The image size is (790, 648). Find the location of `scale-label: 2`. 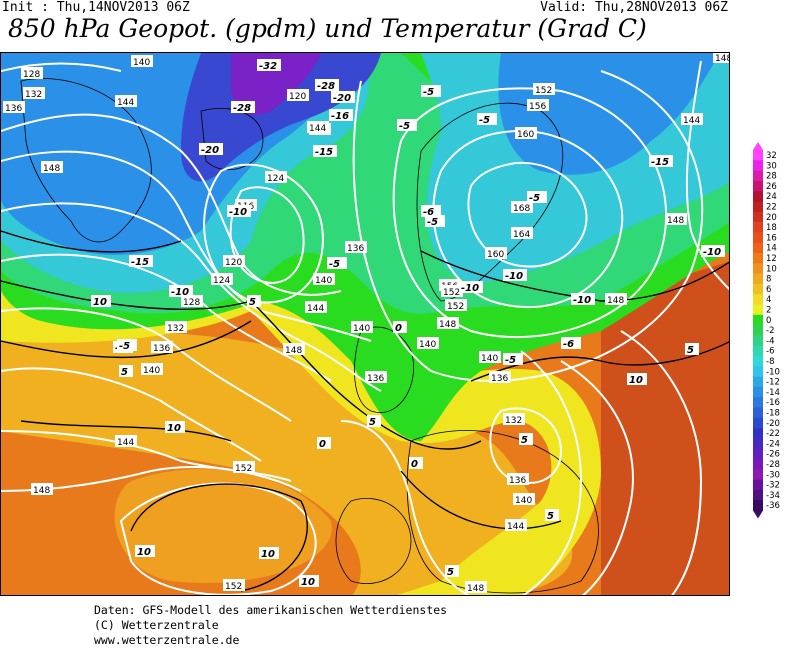

scale-label: 2 is located at coordinates (768, 311).